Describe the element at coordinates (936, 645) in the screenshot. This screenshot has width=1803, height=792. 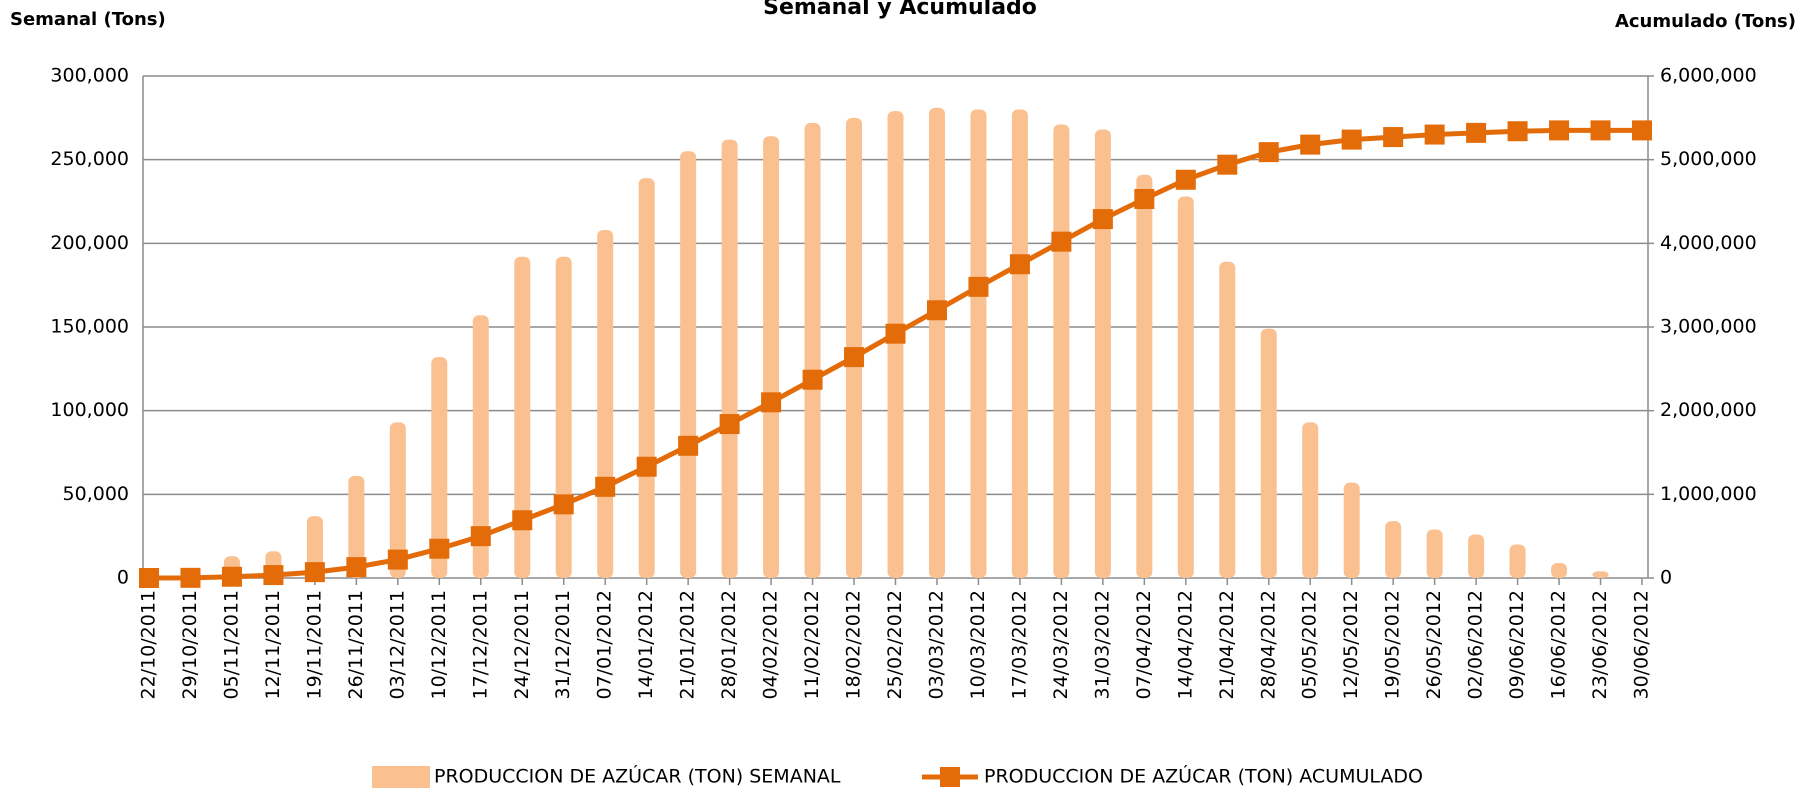
I see `x-tick-label: 03/03/2012` at that location.